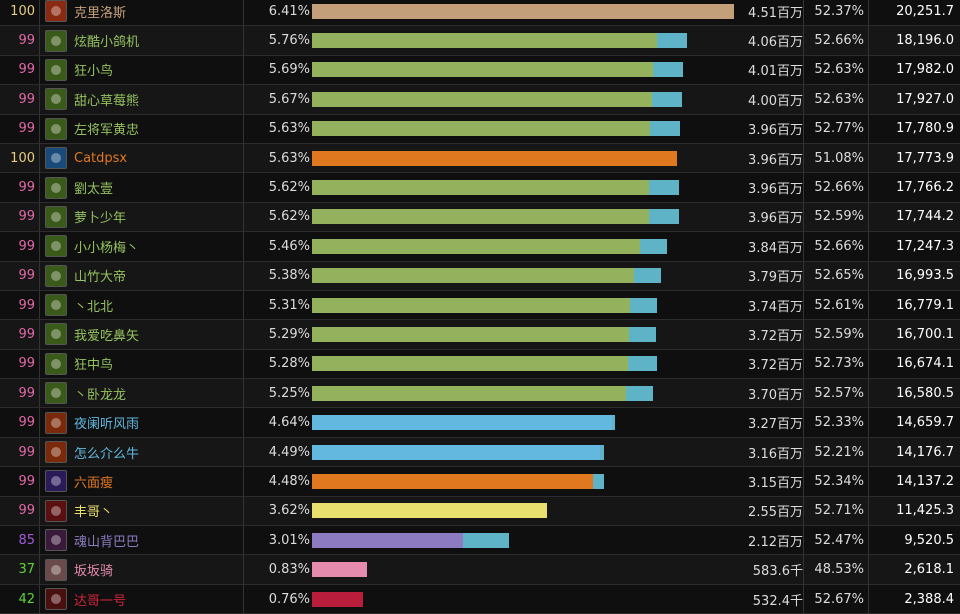 Image resolution: width=960 pixels, height=614 pixels. I want to click on player-name: 丶北北, so click(94, 307).